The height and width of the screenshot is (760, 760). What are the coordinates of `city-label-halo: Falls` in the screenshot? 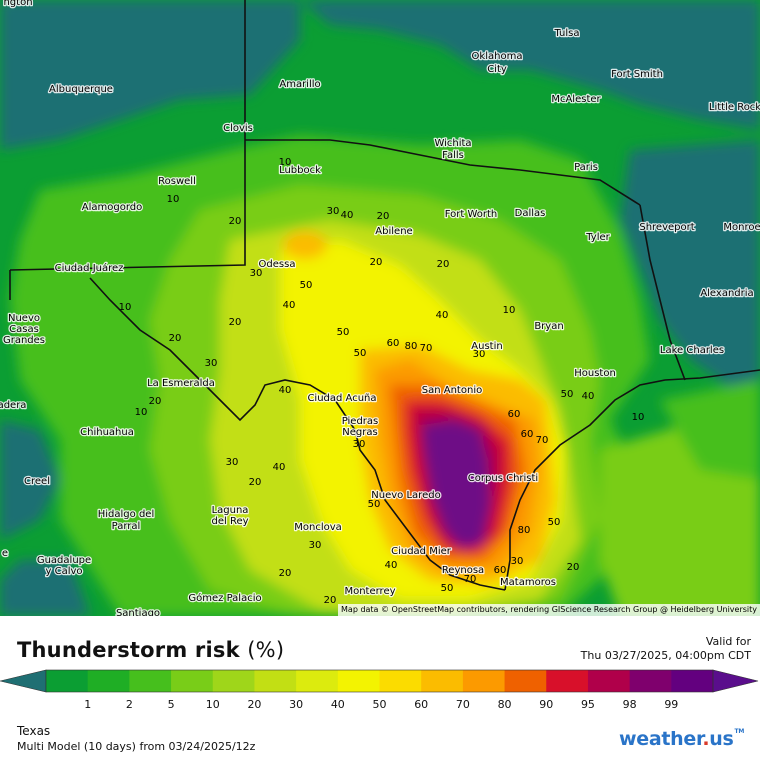 It's located at (453, 155).